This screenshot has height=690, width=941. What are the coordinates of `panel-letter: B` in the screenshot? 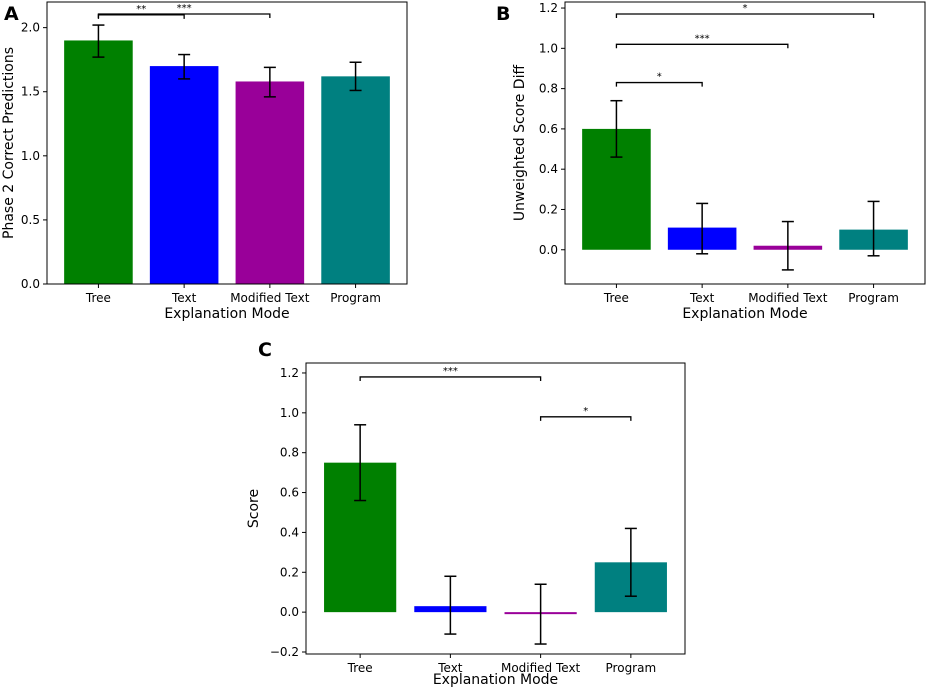 It's located at (503, 14).